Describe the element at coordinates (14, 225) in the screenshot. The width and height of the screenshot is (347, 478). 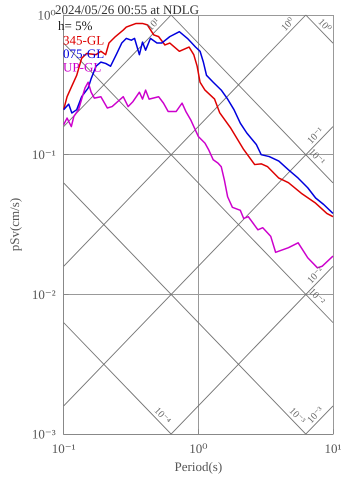
I see `y-axis-title: pSv(cm/s)` at that location.